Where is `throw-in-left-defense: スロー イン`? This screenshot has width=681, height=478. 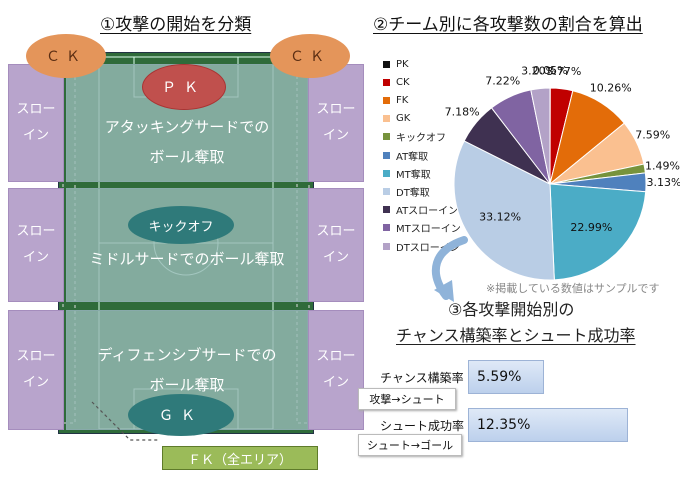
throw-in-left-defense: スロー イン is located at coordinates (36, 370).